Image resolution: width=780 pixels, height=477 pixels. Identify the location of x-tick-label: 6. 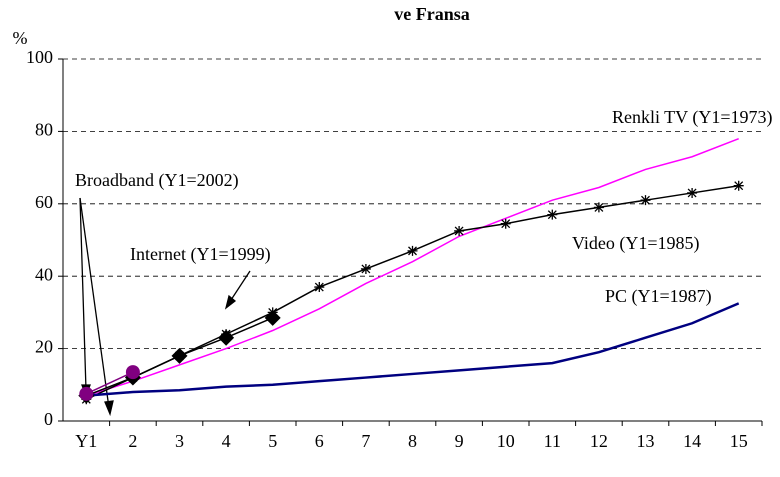
(319, 441).